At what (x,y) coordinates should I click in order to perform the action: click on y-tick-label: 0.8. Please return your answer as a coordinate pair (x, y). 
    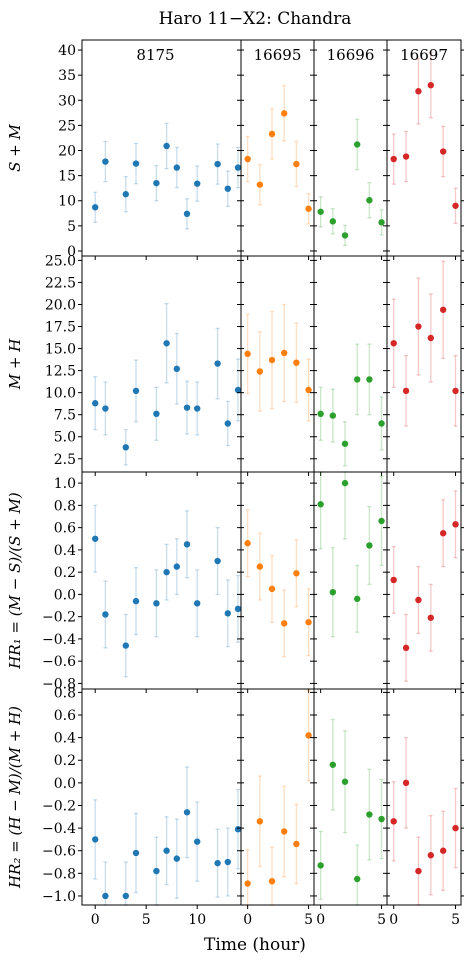
    Looking at the image, I should click on (65, 506).